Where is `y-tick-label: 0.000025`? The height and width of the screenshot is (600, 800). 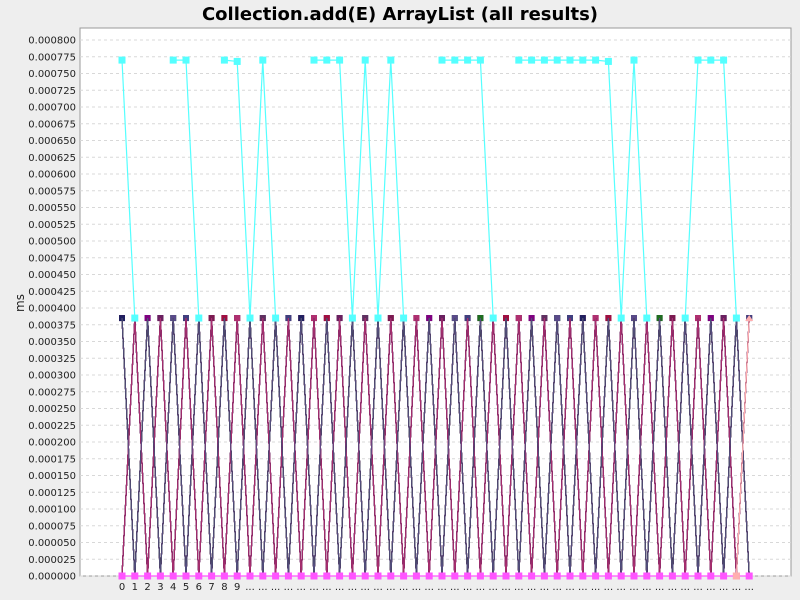 y-tick-label: 0.000025 is located at coordinates (52, 560).